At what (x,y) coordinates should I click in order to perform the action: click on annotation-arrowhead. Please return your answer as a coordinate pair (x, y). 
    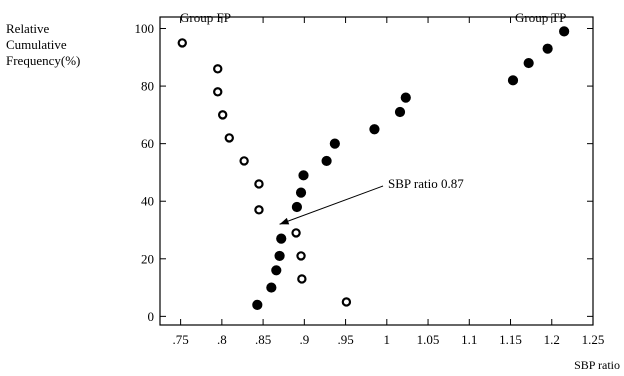
    Looking at the image, I should click on (284, 221).